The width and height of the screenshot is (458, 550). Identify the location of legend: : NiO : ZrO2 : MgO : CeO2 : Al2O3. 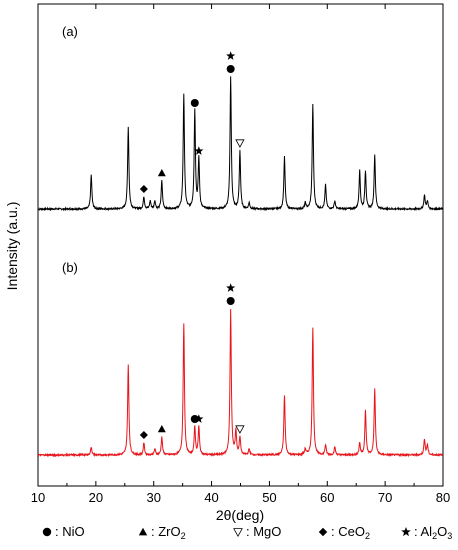
(247, 532).